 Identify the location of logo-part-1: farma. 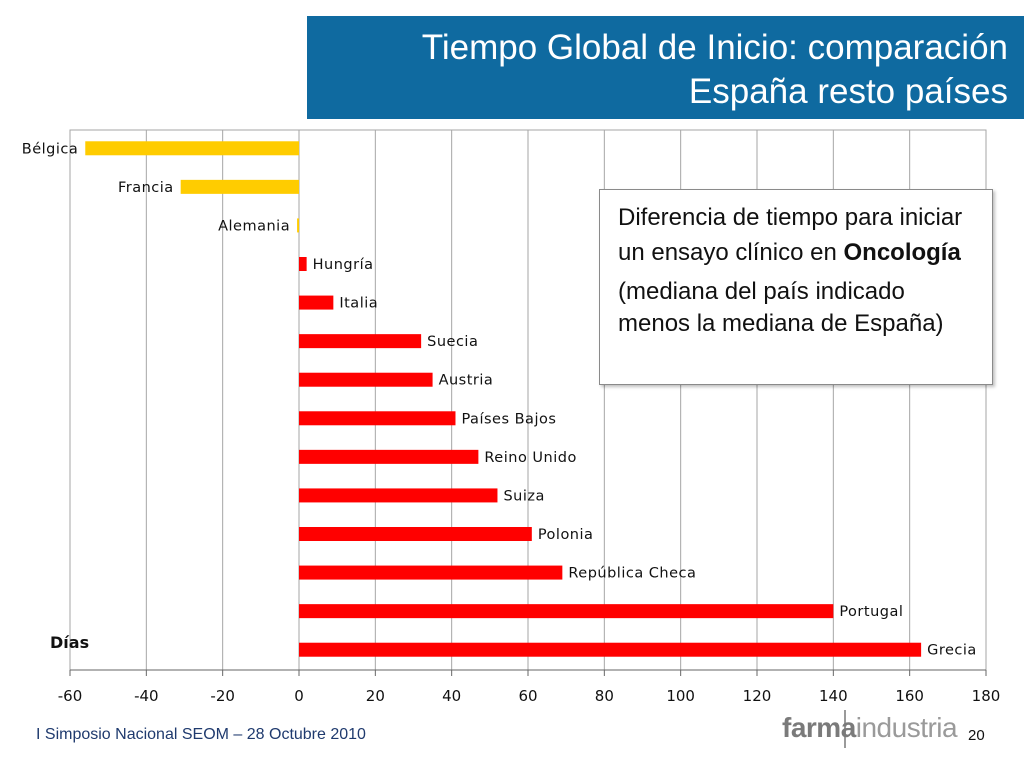
(819, 727).